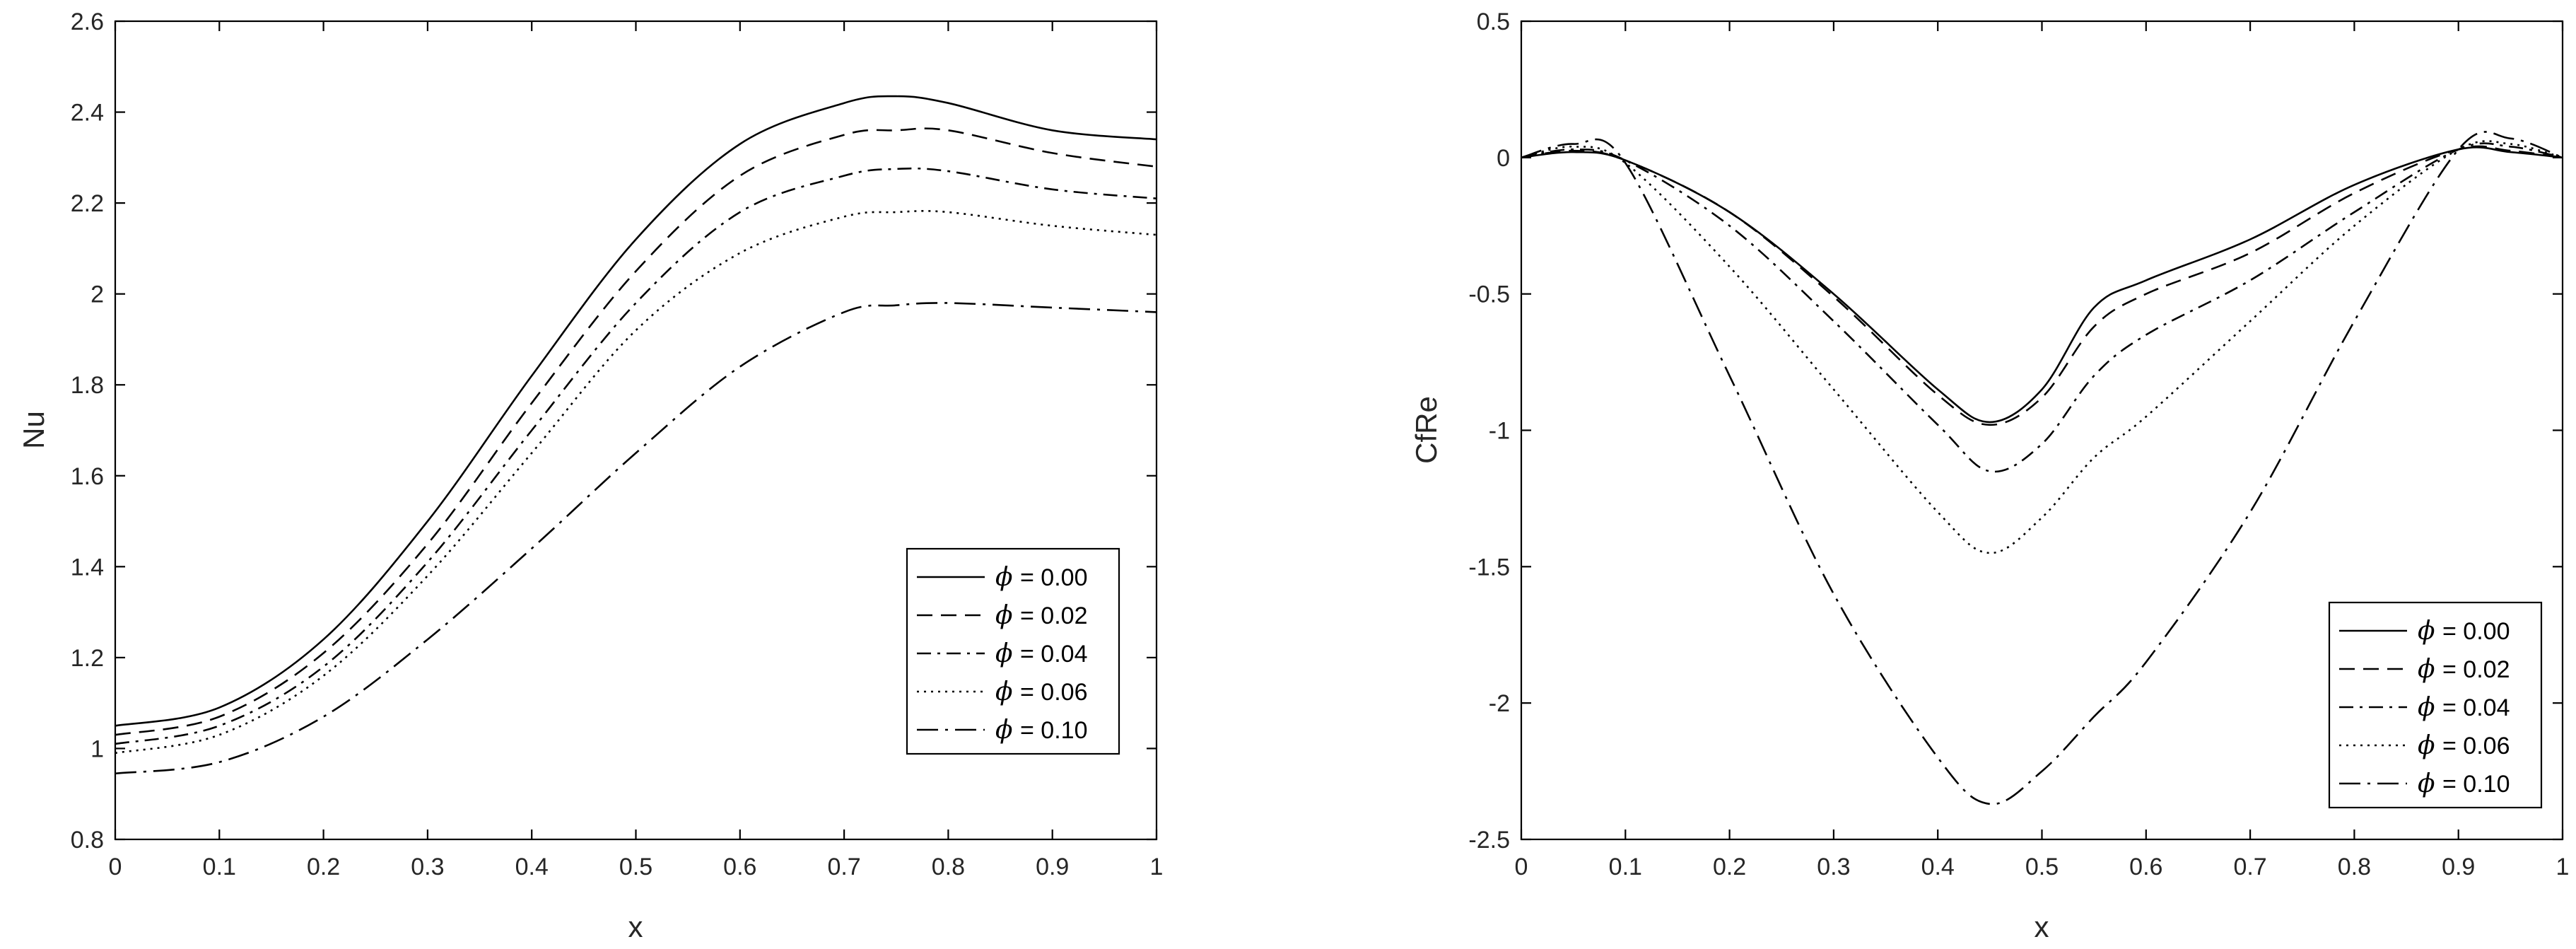  Describe the element at coordinates (1426, 430) in the screenshot. I see `cfre-y-label: CfRe` at that location.